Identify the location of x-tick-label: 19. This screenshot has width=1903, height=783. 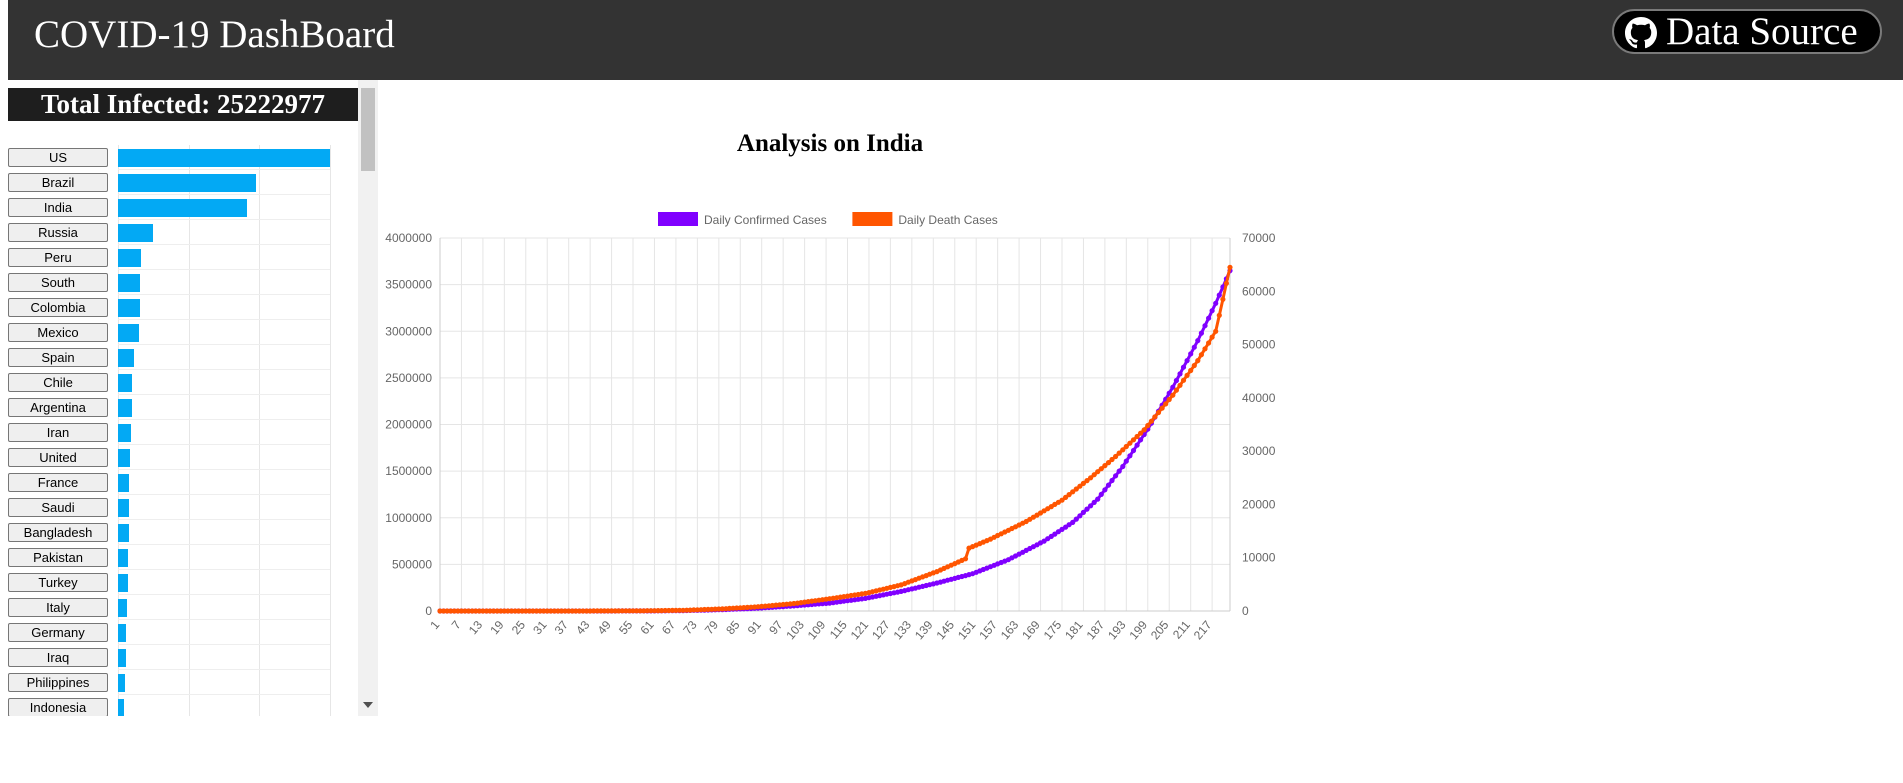
(497, 627).